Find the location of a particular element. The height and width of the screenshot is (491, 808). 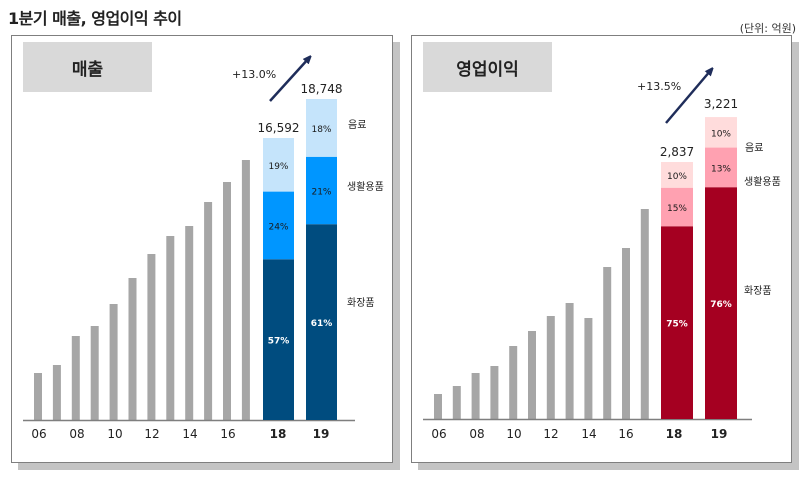

segment-label: 13% is located at coordinates (721, 169).